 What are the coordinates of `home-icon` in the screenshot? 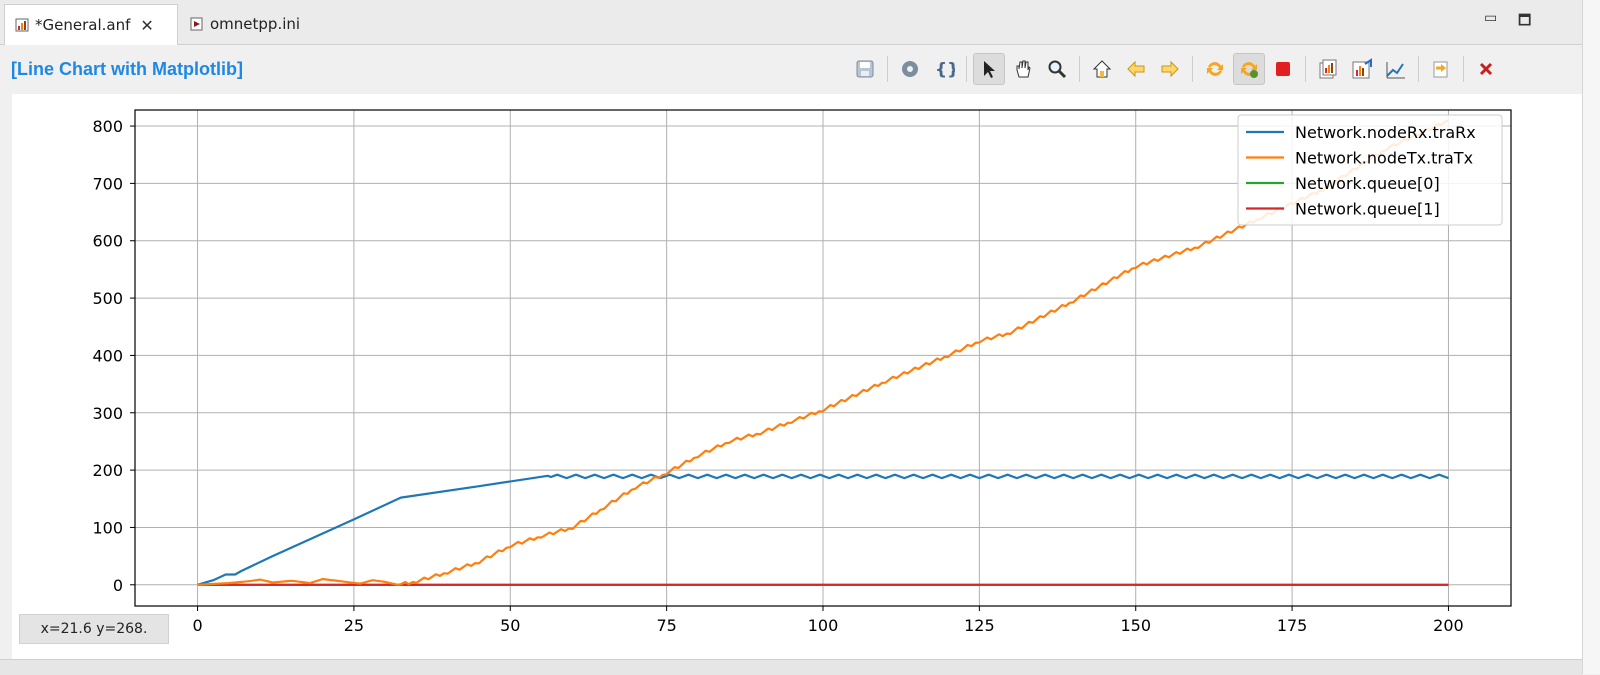 It's located at (1102, 69).